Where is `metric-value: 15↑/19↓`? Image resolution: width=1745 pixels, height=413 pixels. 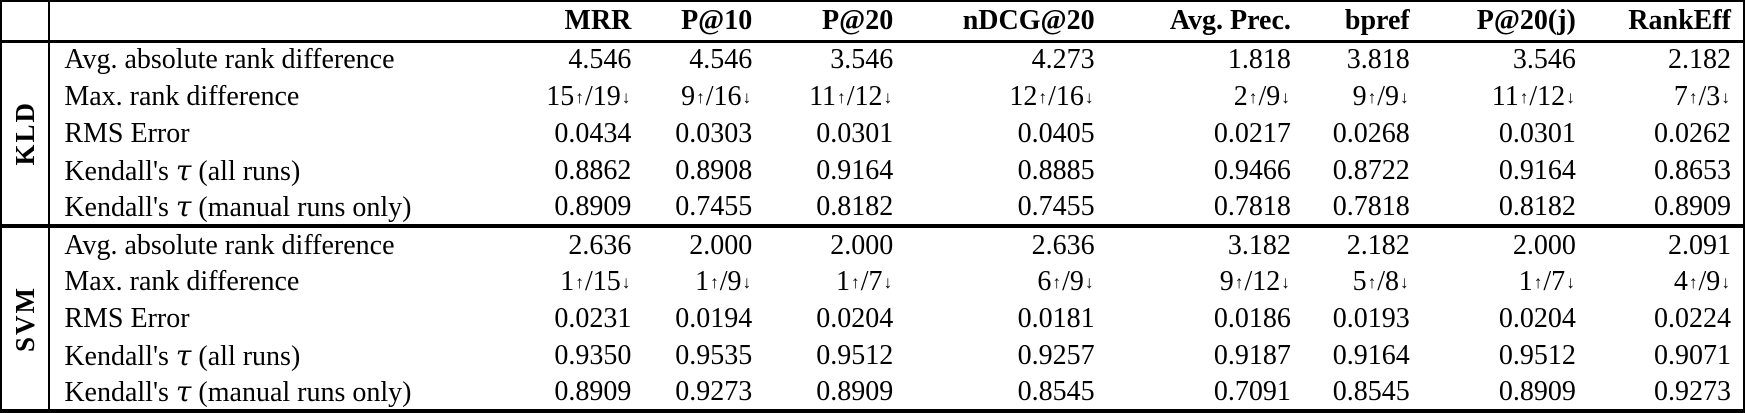
metric-value: 15↑/19↓ is located at coordinates (588, 96).